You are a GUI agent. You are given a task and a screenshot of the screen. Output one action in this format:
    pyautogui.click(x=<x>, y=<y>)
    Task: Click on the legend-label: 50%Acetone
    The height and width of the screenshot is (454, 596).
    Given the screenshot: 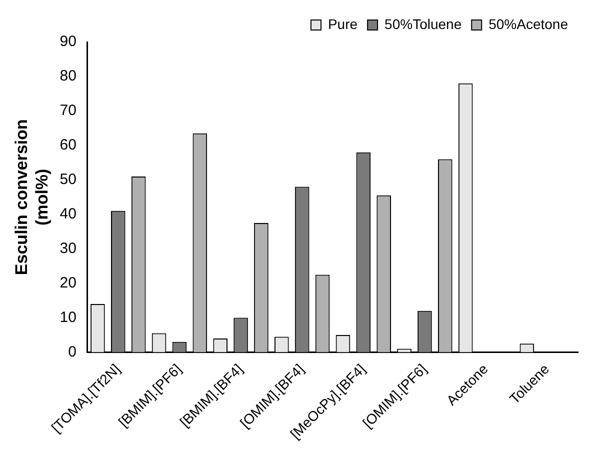 What is the action you would take?
    pyautogui.click(x=528, y=24)
    